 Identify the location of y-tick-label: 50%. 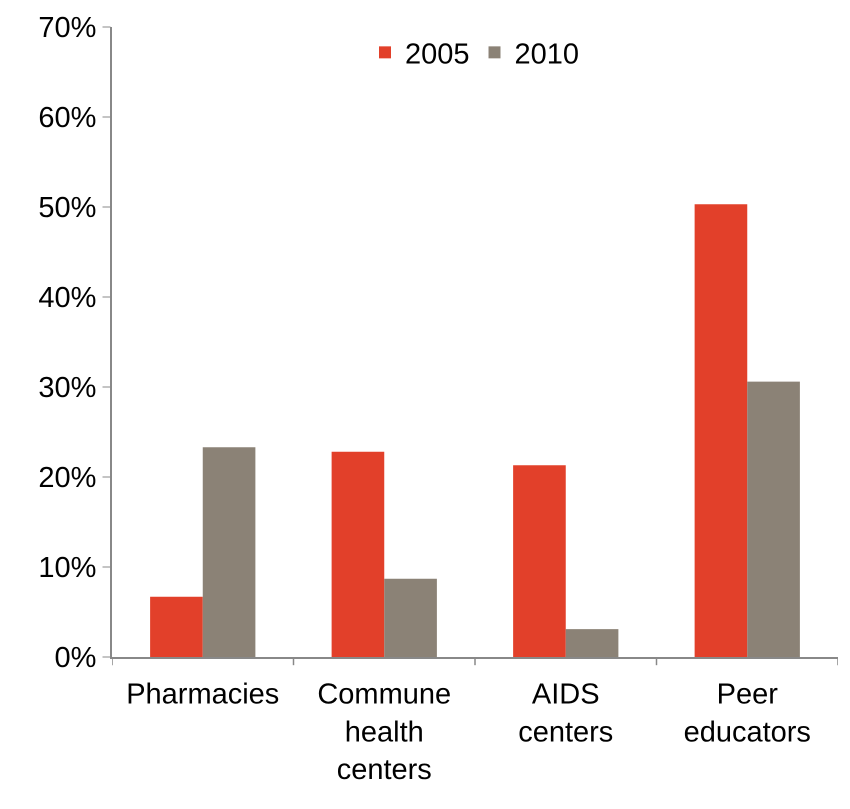
(67, 208).